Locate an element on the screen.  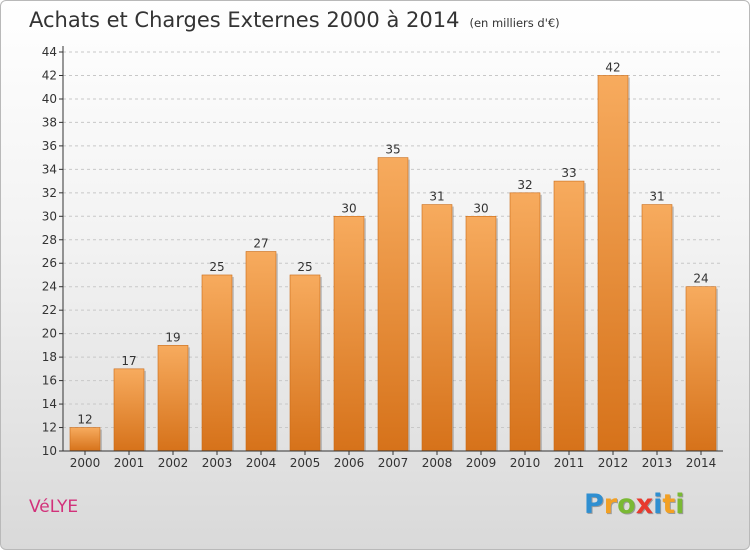
y-tick-label: 42 is located at coordinates (49, 75).